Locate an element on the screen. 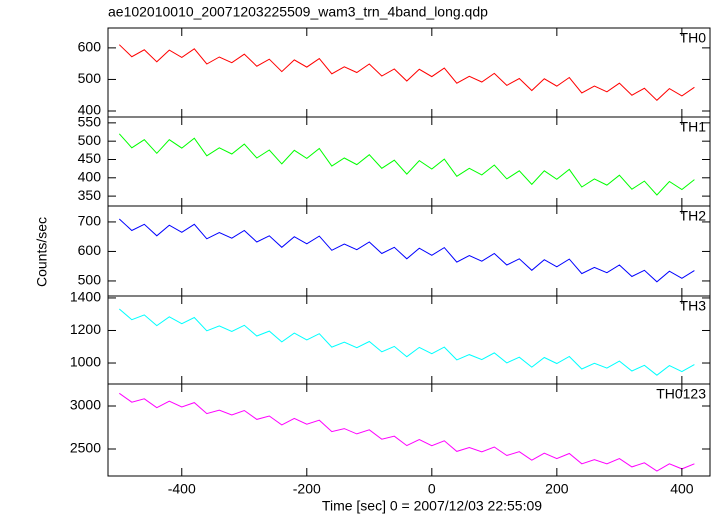 The image size is (717, 516). y-tick-label: 2500 is located at coordinates (85, 448).